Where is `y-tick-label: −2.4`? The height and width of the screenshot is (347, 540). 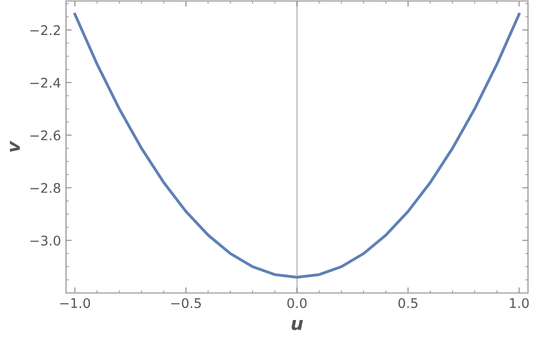
y-tick-label: −2.4 is located at coordinates (45, 83).